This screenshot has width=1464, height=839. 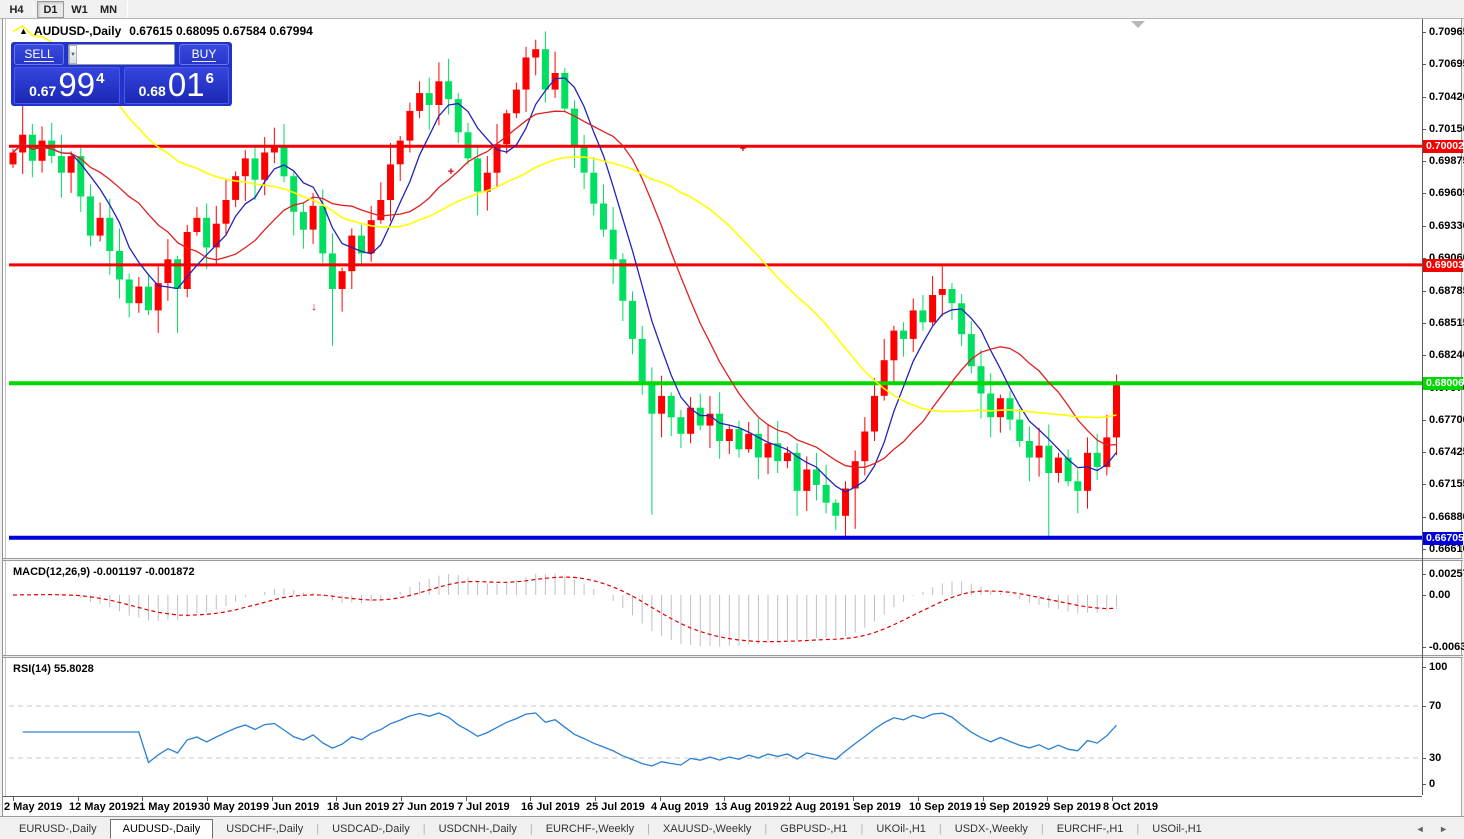 I want to click on timeframe-button-mn: MN, so click(x=108, y=9).